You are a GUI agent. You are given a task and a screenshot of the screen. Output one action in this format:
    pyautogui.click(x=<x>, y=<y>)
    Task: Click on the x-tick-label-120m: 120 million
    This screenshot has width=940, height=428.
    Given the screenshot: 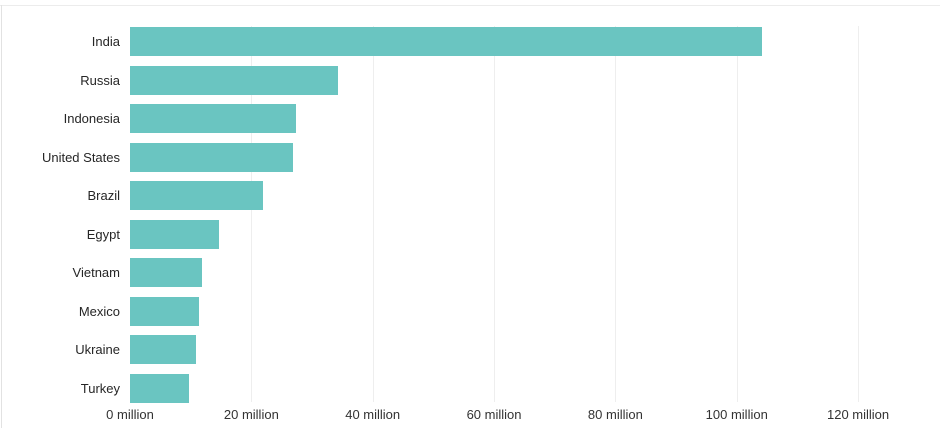 What is the action you would take?
    pyautogui.click(x=858, y=414)
    